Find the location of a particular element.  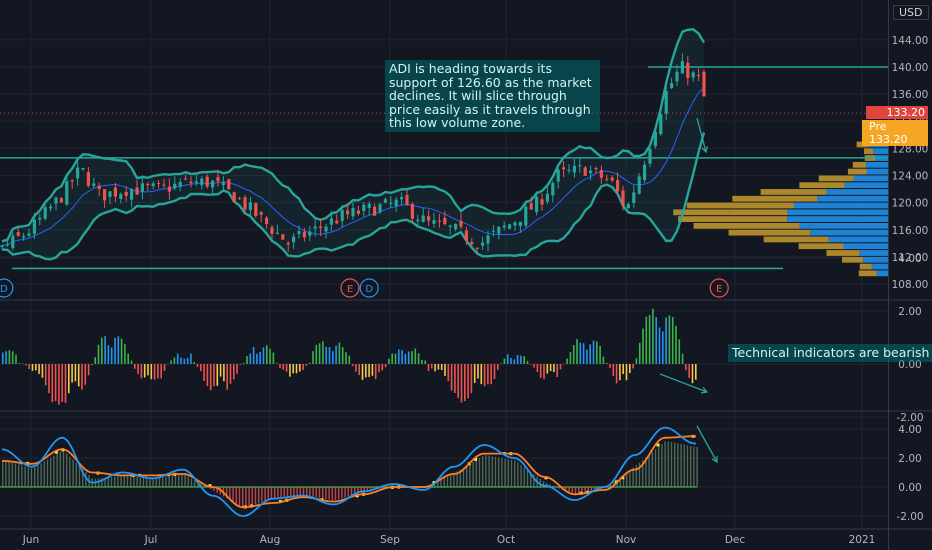

y-tick-label: 120.00 is located at coordinates (910, 204).